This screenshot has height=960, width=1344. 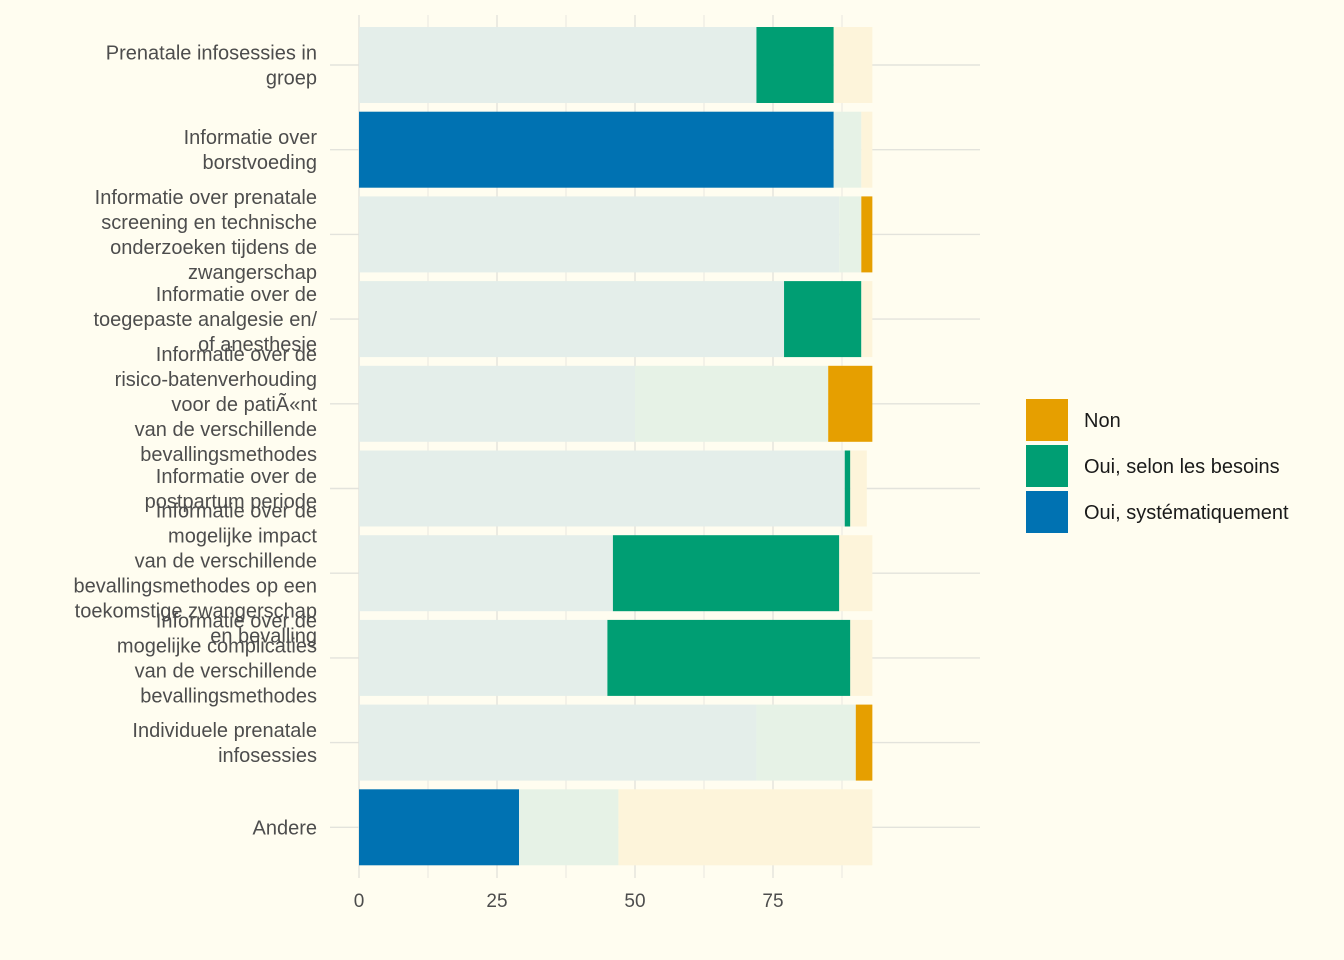 I want to click on category-label: Informatie over de postpartum periode, so click(x=231, y=489).